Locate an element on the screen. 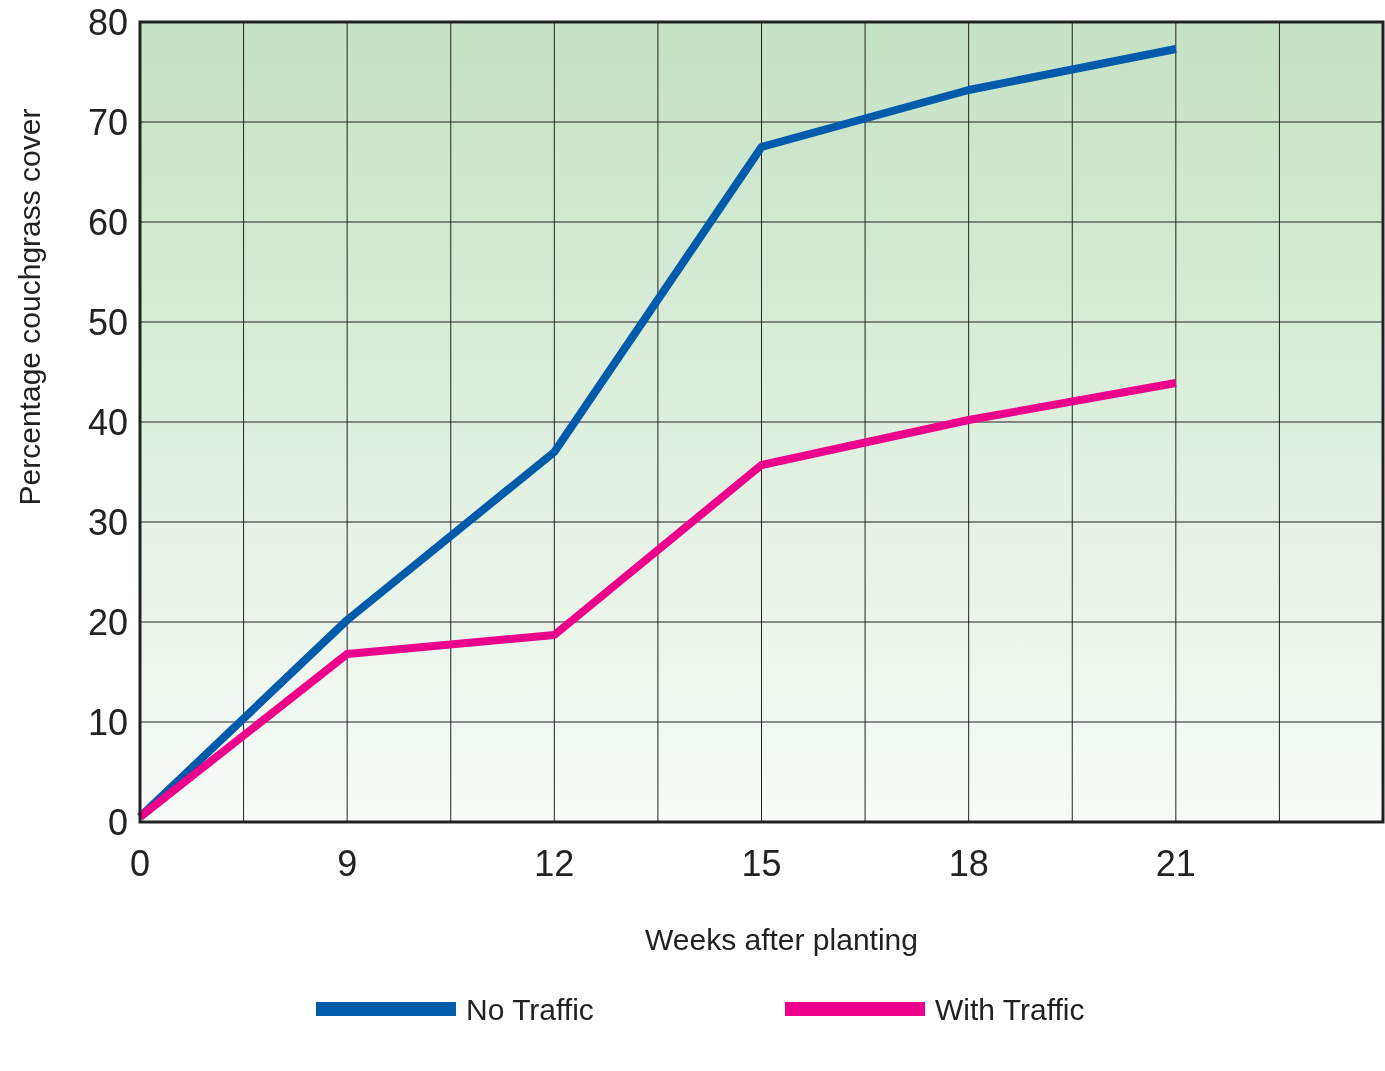 The height and width of the screenshot is (1071, 1385). y-tick-label: 70 is located at coordinates (107, 122).